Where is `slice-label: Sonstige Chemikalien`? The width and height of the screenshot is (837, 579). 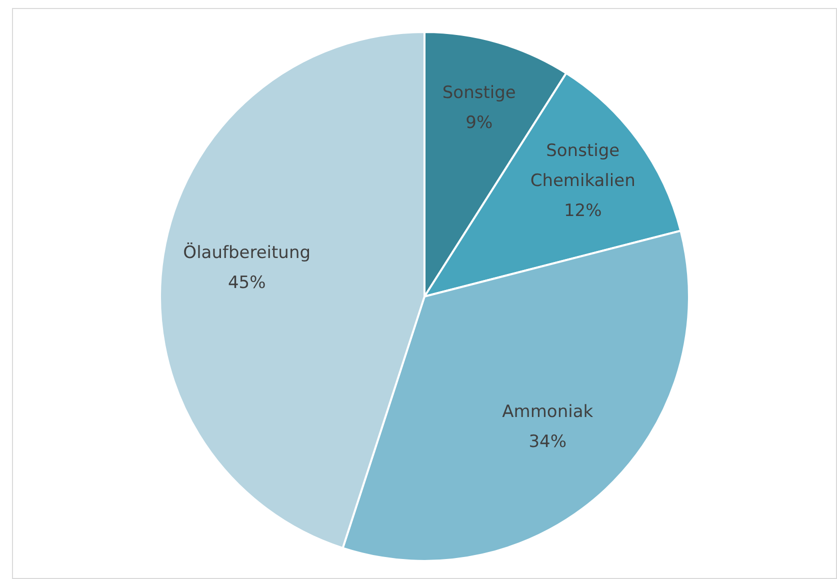
slice-label: Sonstige Chemikalien is located at coordinates (583, 165).